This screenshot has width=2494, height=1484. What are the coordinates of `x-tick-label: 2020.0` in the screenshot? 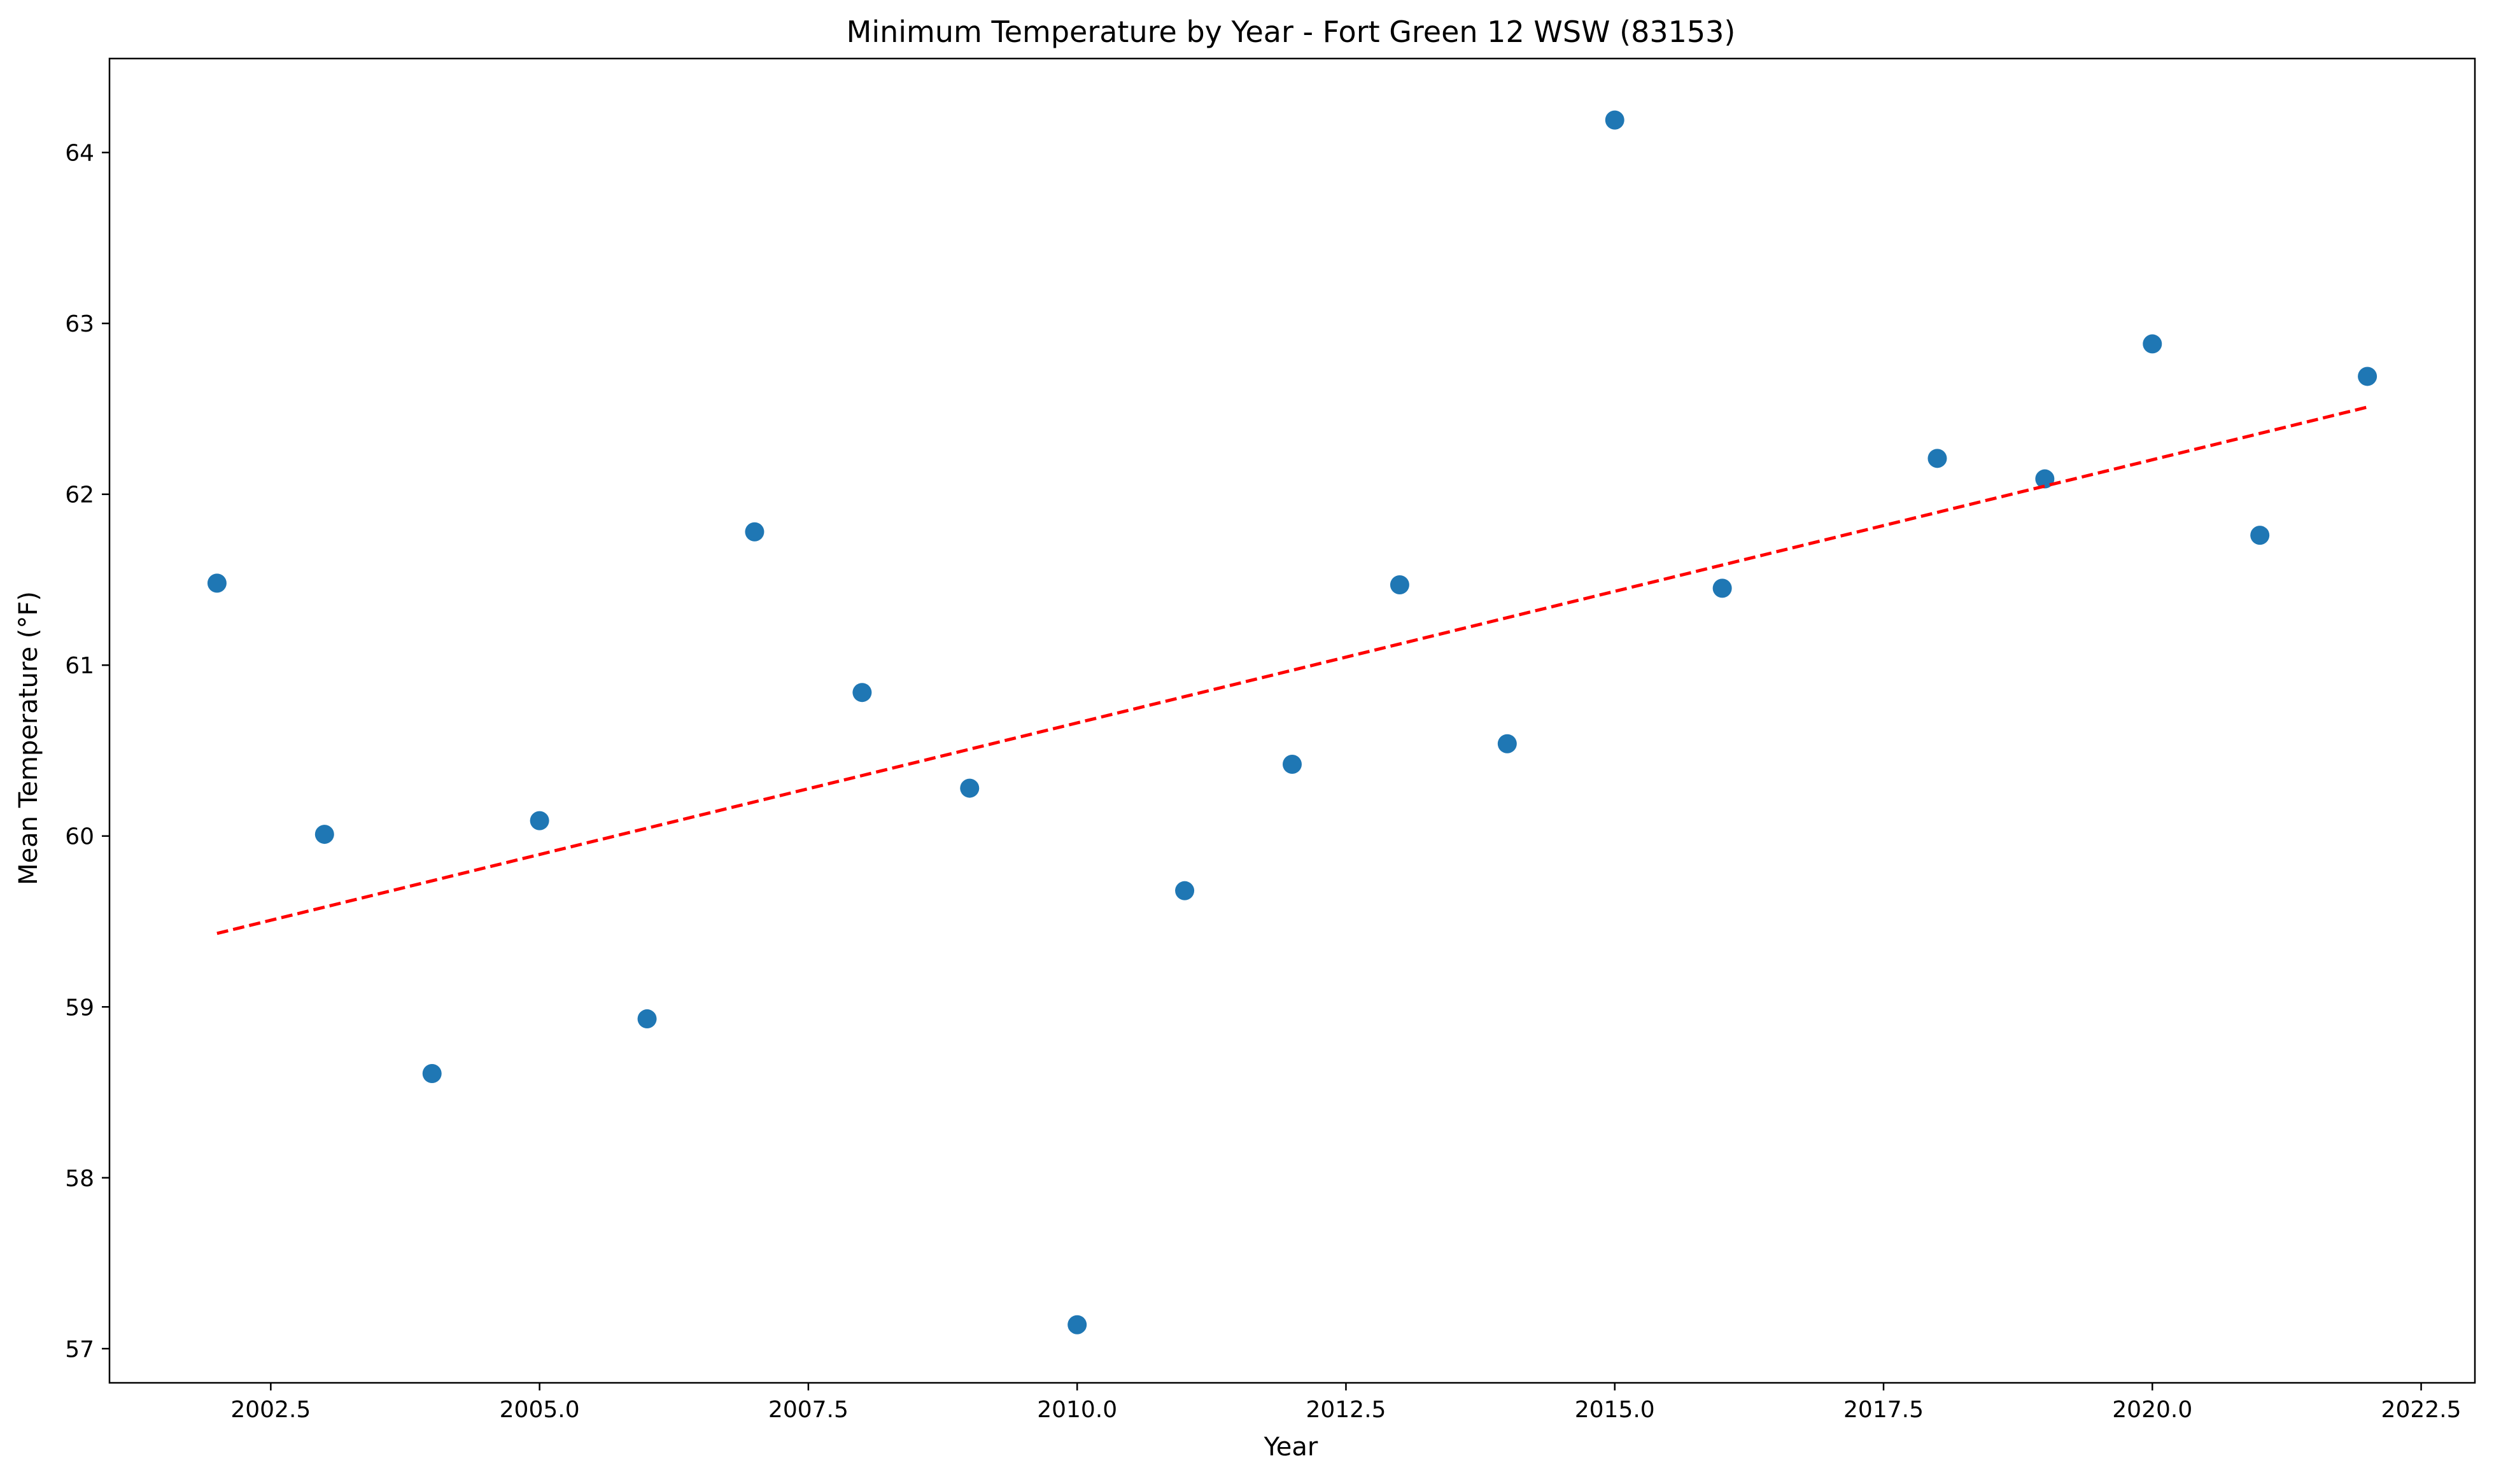 It's located at (2152, 1410).